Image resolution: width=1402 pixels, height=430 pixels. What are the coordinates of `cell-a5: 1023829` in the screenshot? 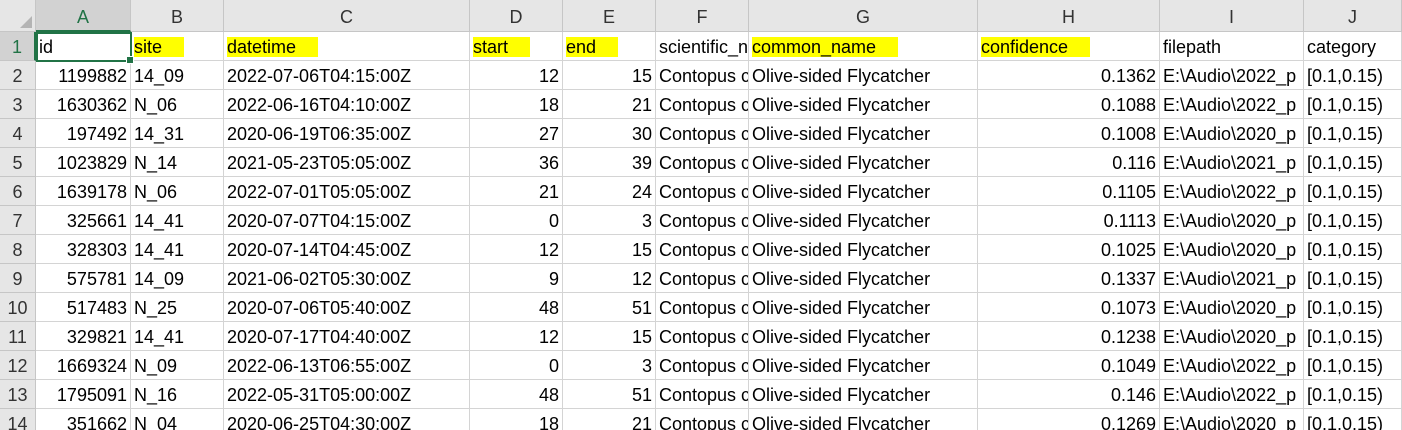 It's located at (83, 162).